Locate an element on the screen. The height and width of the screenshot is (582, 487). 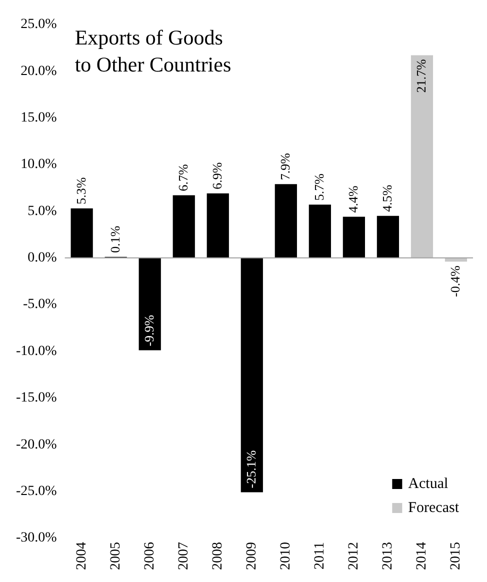
y-tick-label: 15.0% is located at coordinates (39, 118).